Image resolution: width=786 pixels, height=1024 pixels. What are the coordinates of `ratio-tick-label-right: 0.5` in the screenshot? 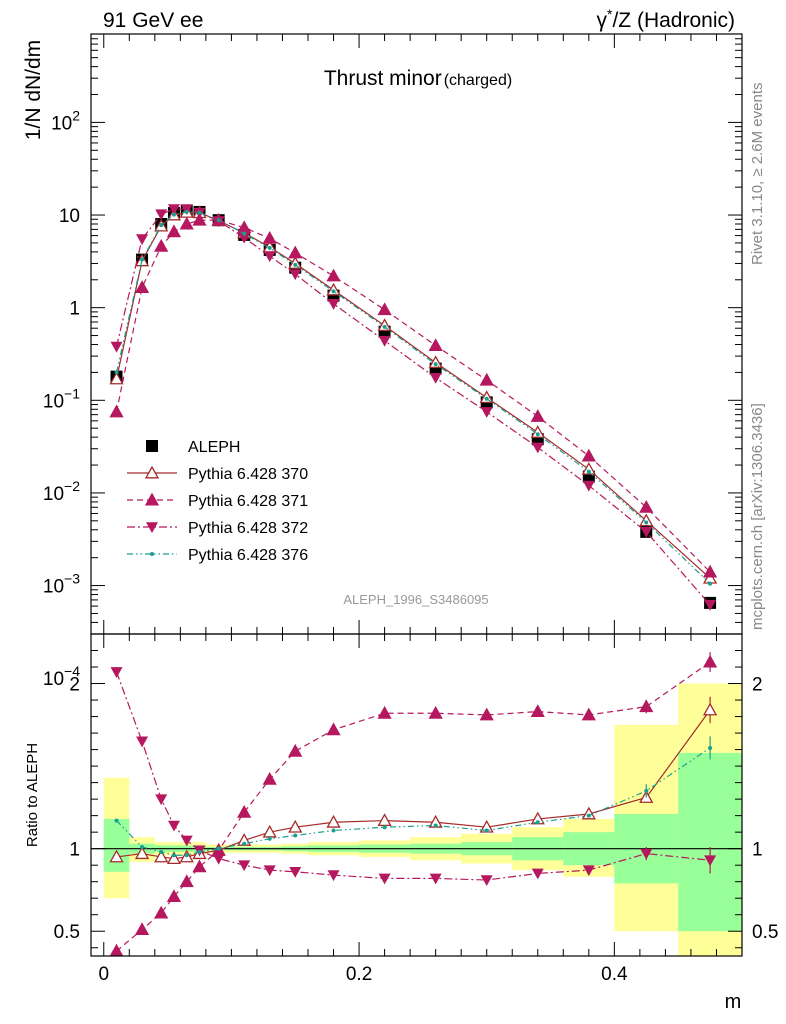 It's located at (765, 932).